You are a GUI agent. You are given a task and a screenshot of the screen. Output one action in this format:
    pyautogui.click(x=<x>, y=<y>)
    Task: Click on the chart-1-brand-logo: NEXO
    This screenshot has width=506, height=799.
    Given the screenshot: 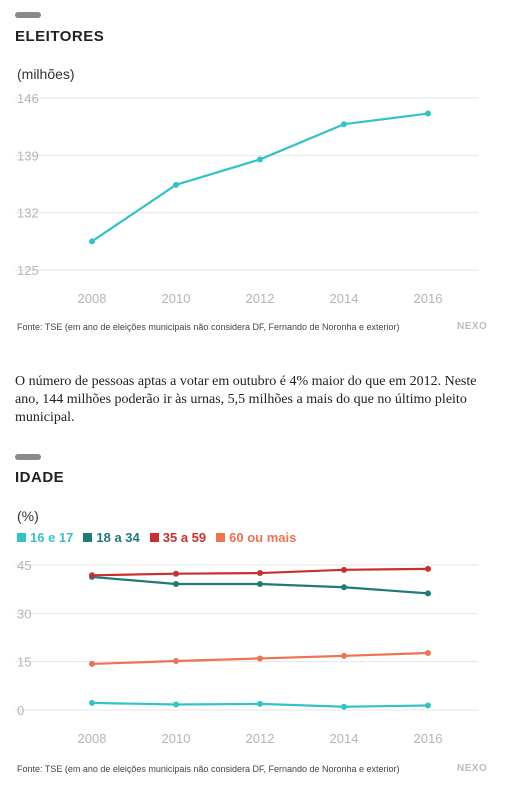 What is the action you would take?
    pyautogui.click(x=472, y=326)
    